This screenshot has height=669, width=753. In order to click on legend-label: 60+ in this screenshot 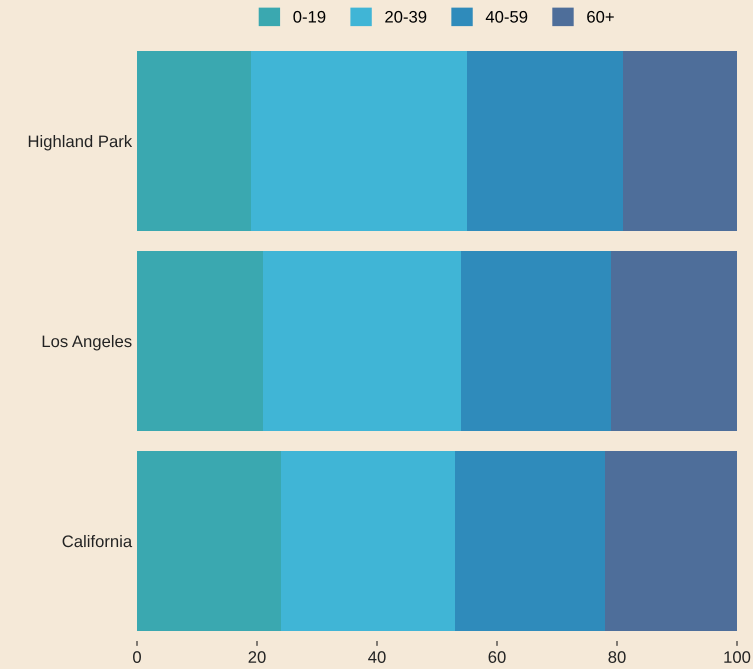, I will do `click(600, 16)`.